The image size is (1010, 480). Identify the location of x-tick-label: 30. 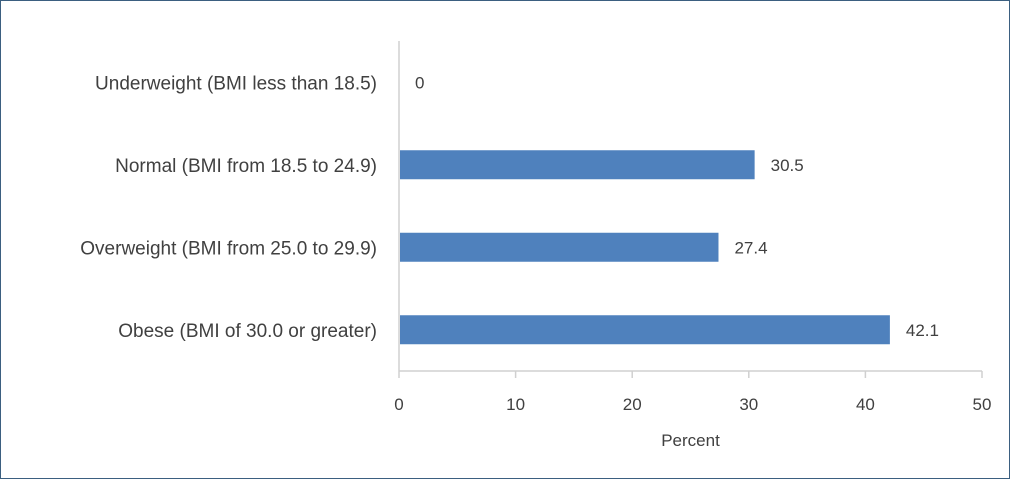
(748, 404).